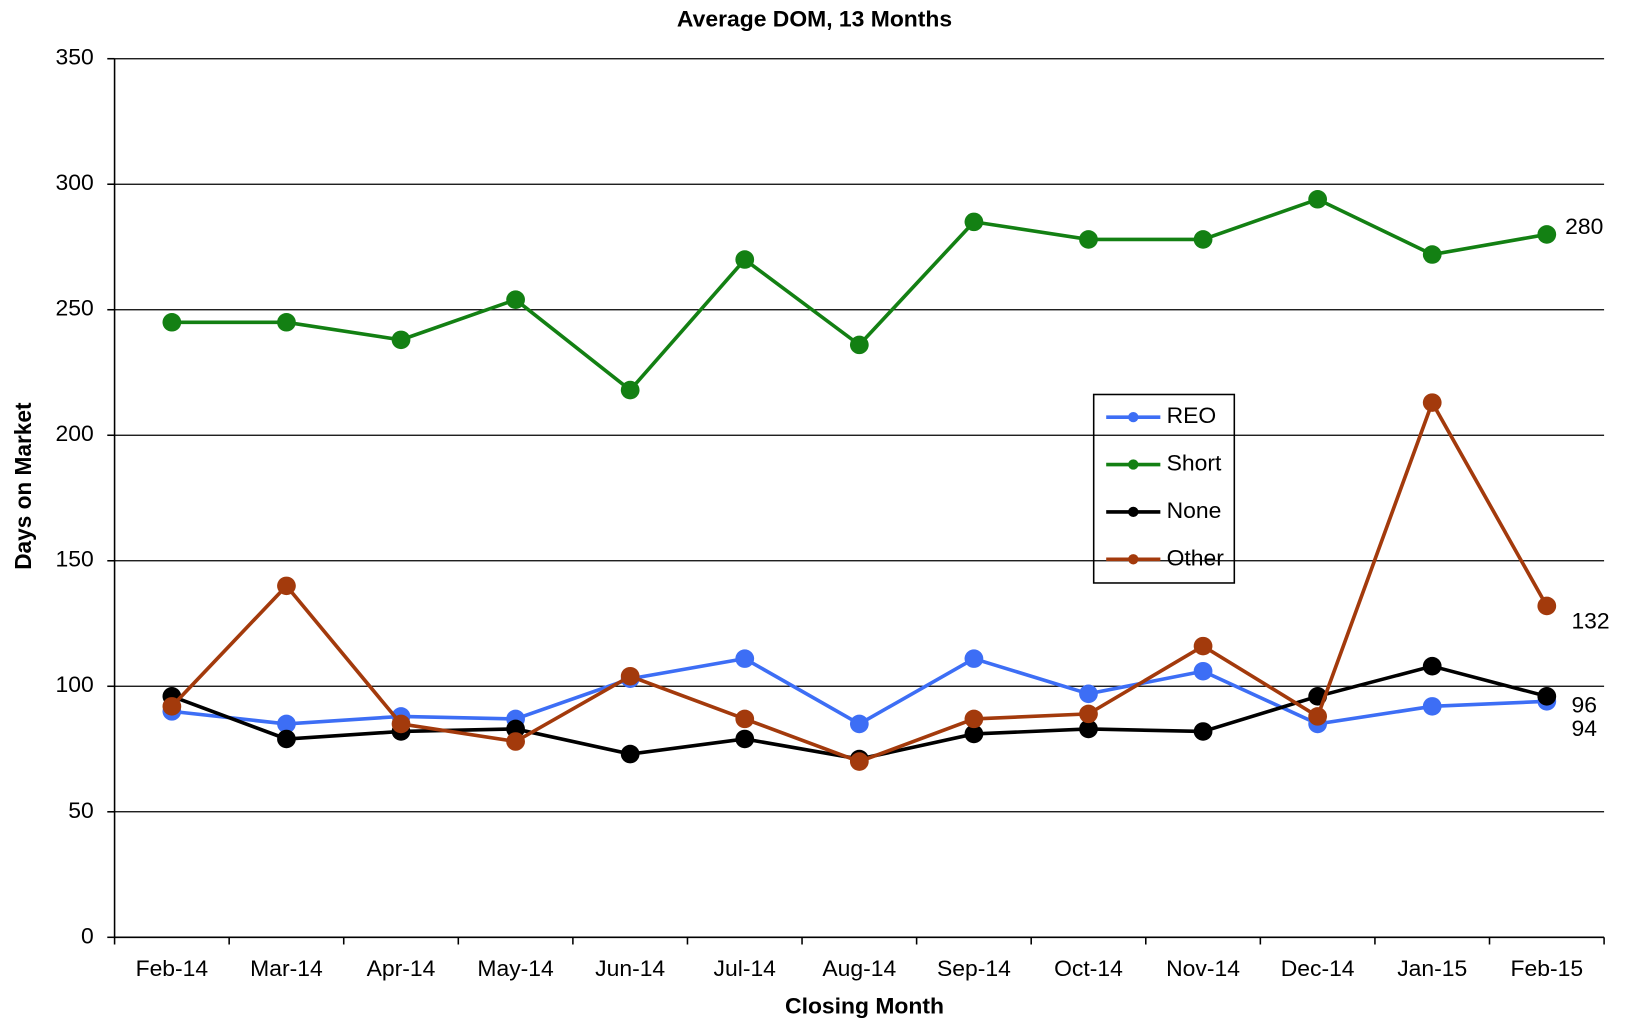 This screenshot has width=1627, height=1030. What do you see at coordinates (75, 433) in the screenshot?
I see `y-tick-label: 200` at bounding box center [75, 433].